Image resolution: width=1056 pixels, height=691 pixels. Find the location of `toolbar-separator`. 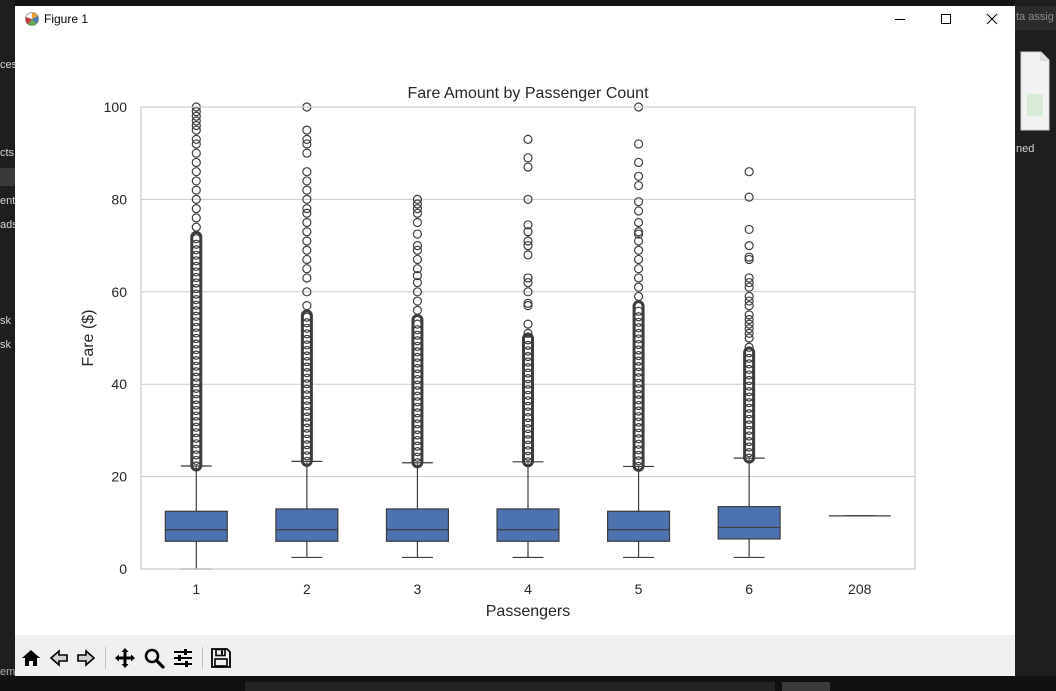

toolbar-separator is located at coordinates (105, 658).